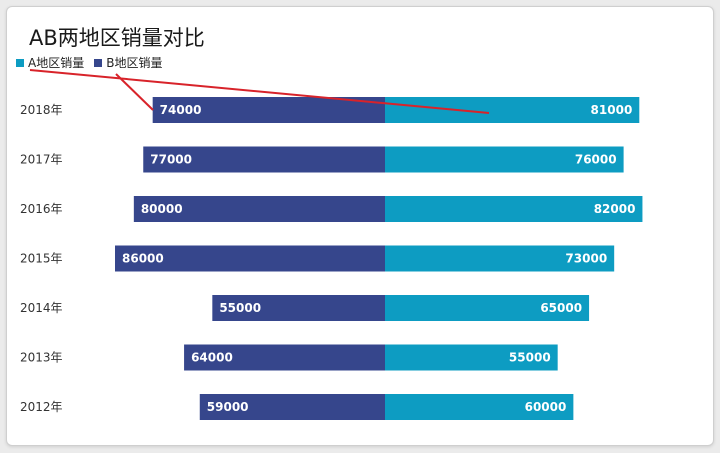 This screenshot has width=720, height=453. I want to click on legend-label-a: A地区销量, so click(56, 63).